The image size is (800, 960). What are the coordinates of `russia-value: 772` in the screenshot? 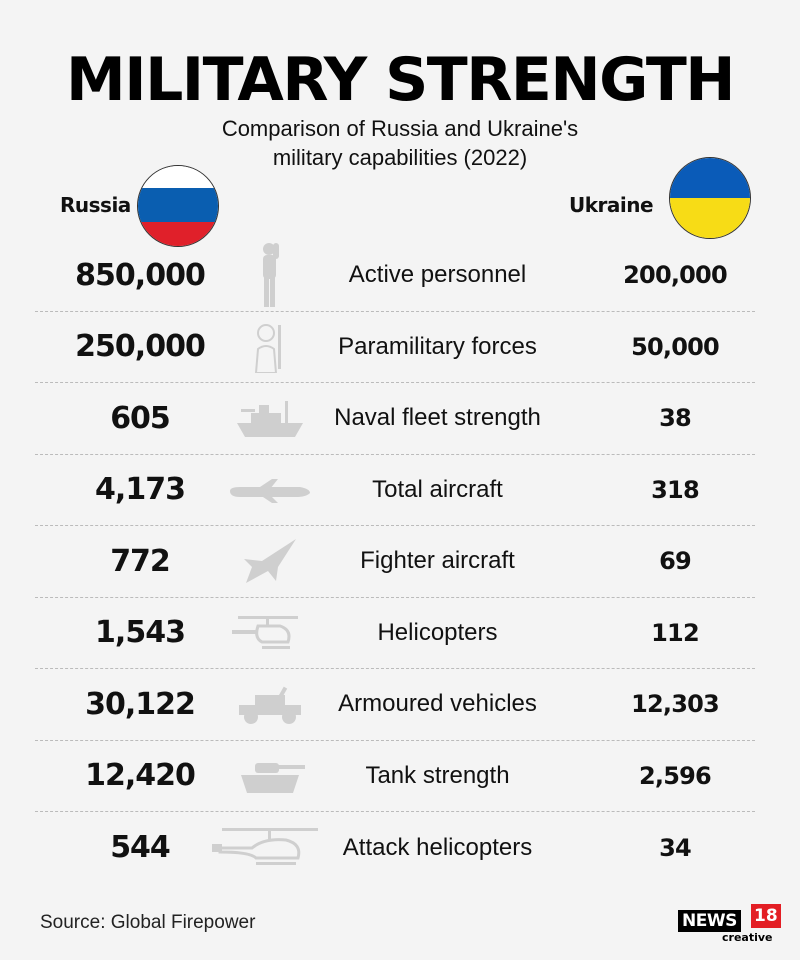 It's located at (140, 561).